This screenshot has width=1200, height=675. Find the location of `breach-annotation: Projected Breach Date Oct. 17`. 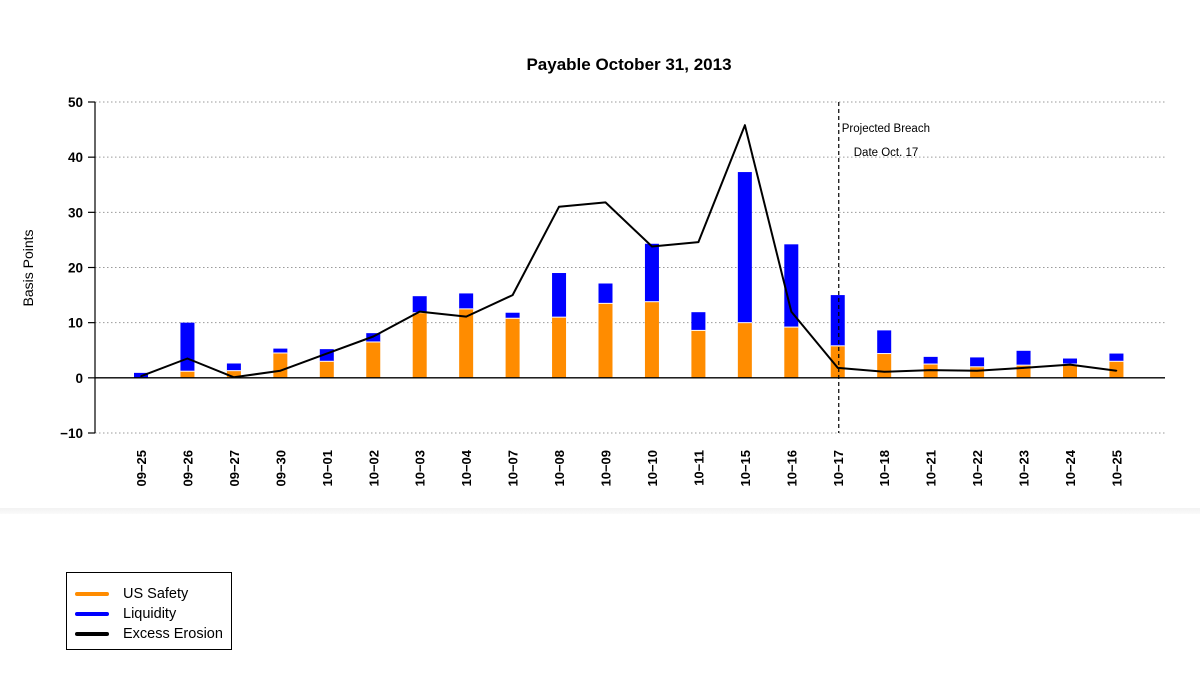

breach-annotation: Projected Breach Date Oct. 17 is located at coordinates (884, 267).